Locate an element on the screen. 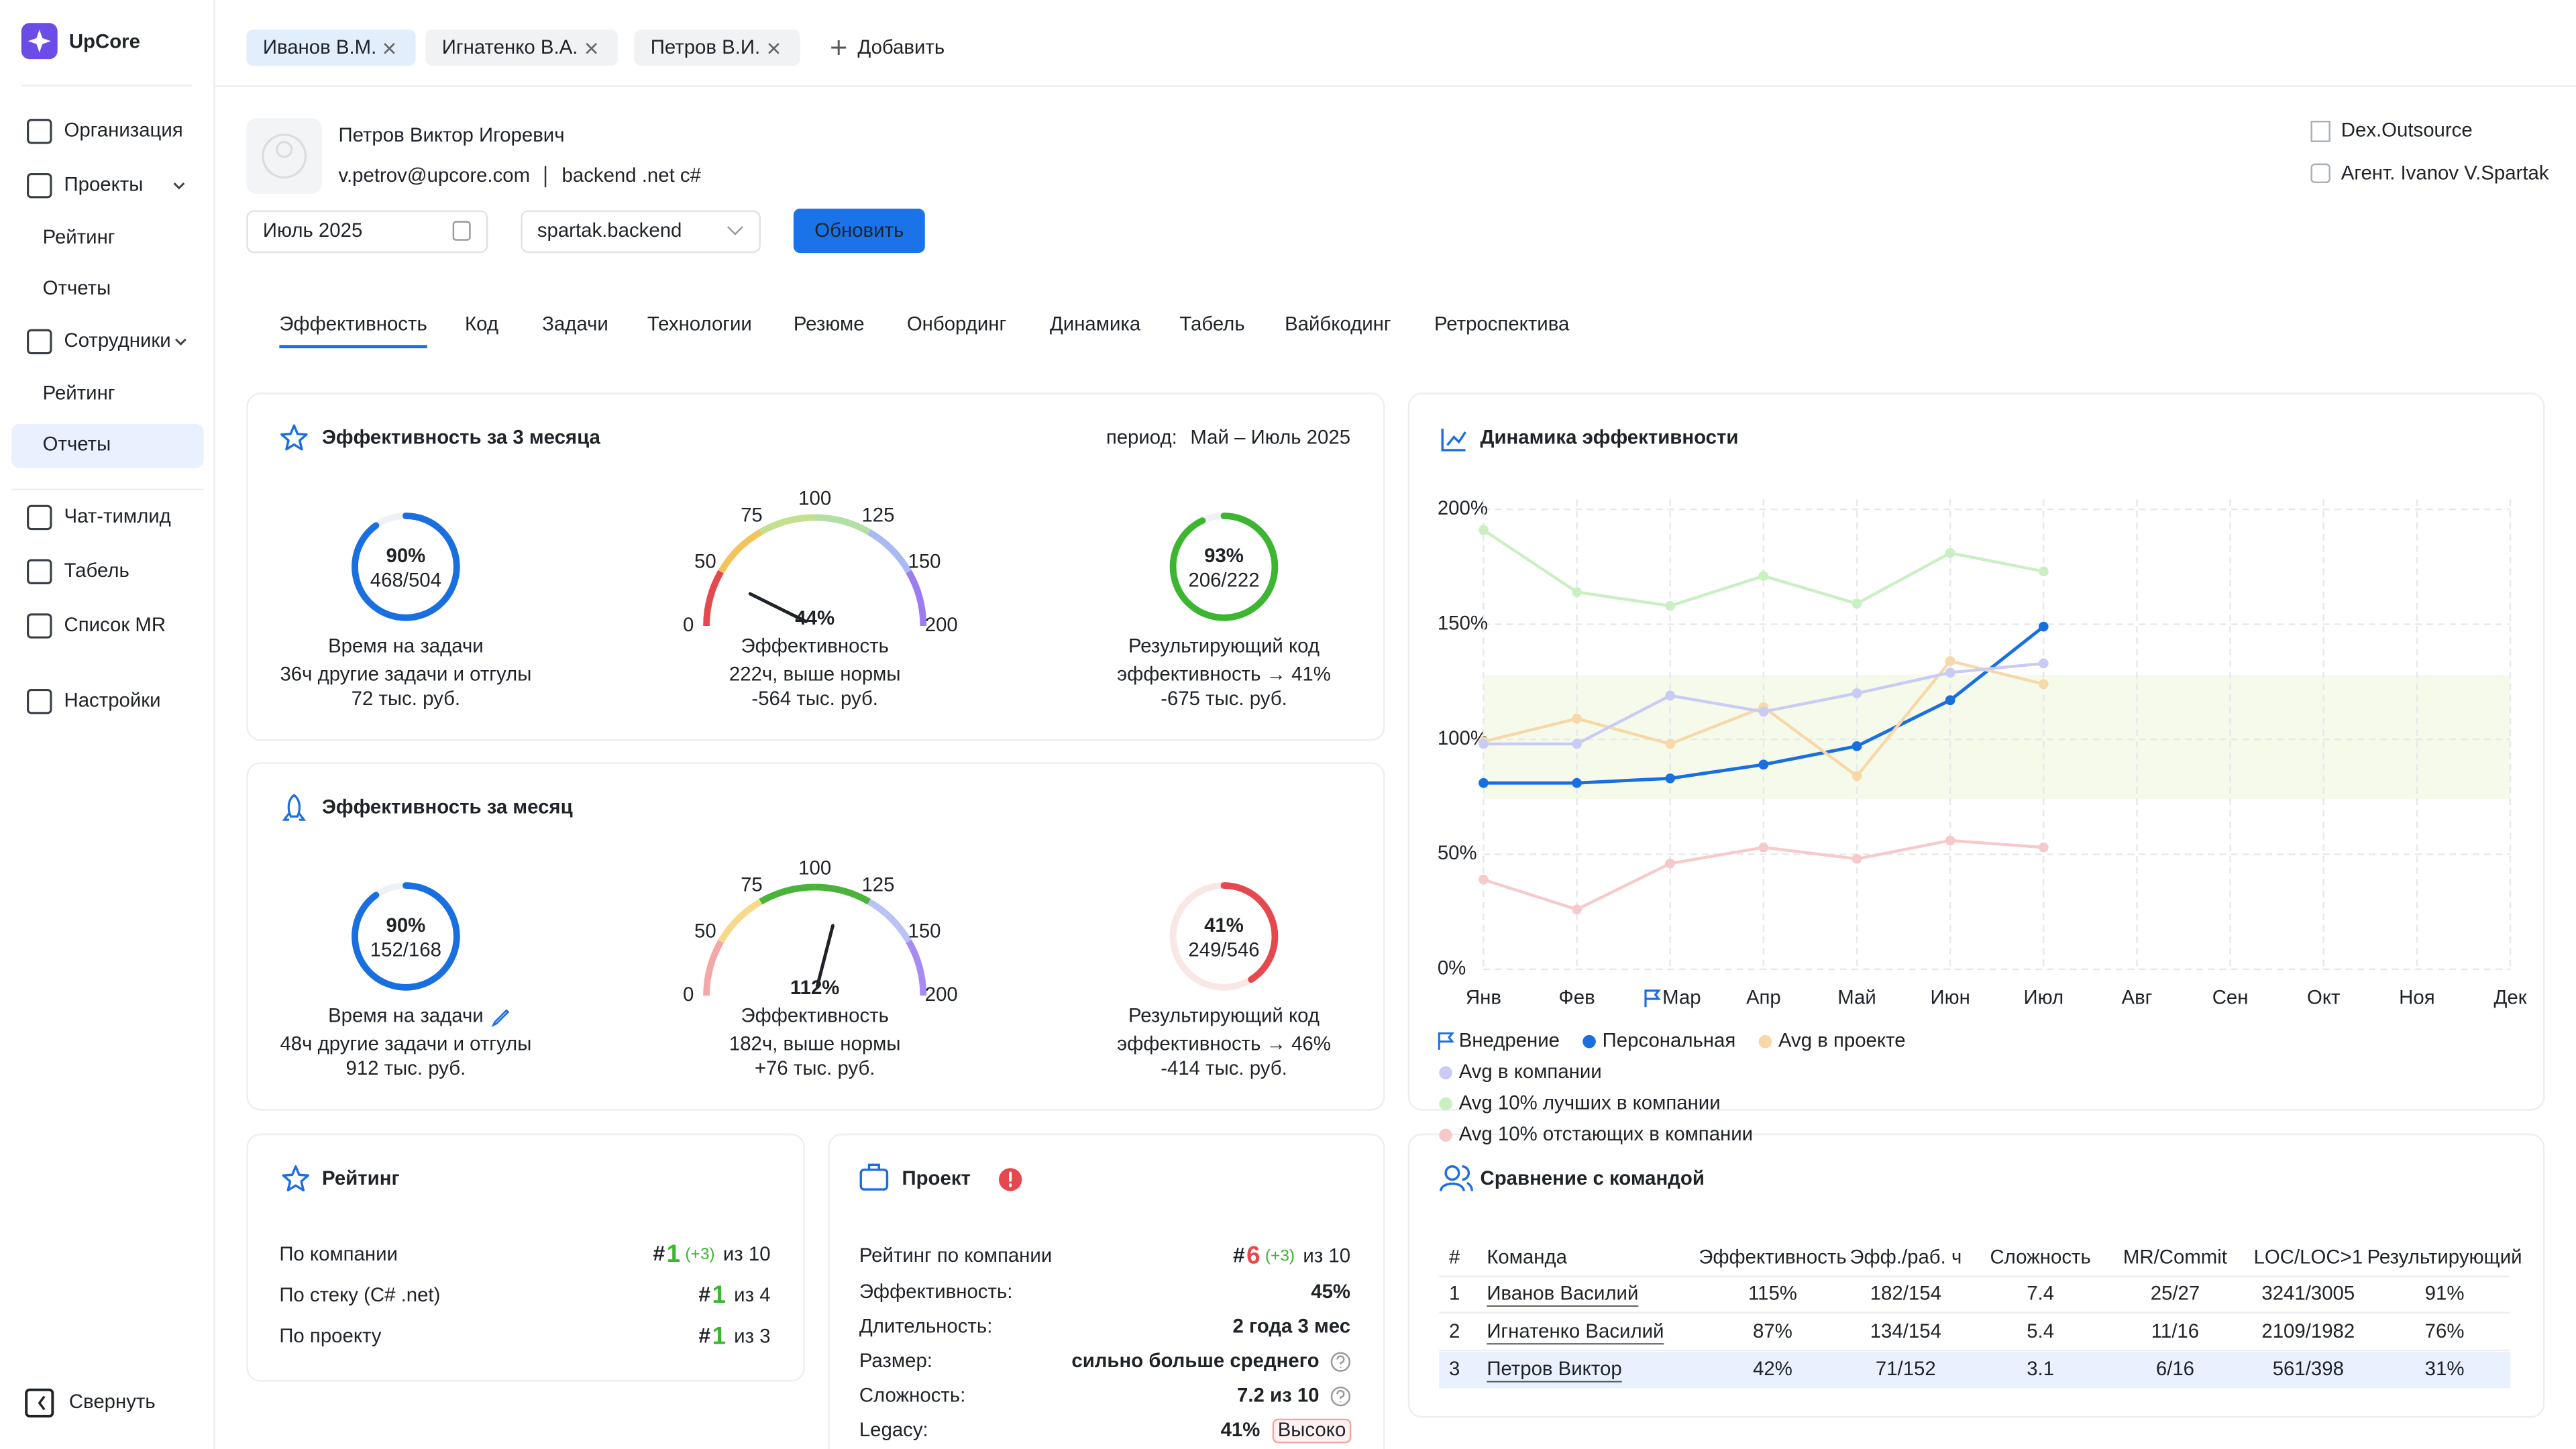 This screenshot has height=1449, width=2576. tab: Код is located at coordinates (481, 324).